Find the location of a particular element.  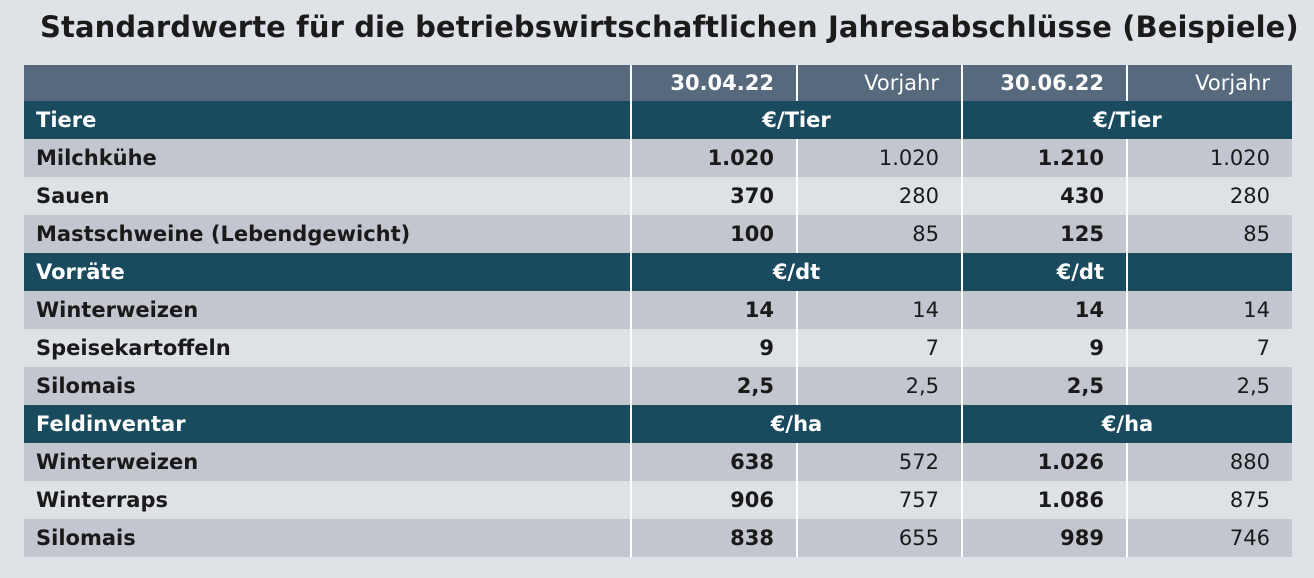

value-previous-2: 7 is located at coordinates (1209, 348).